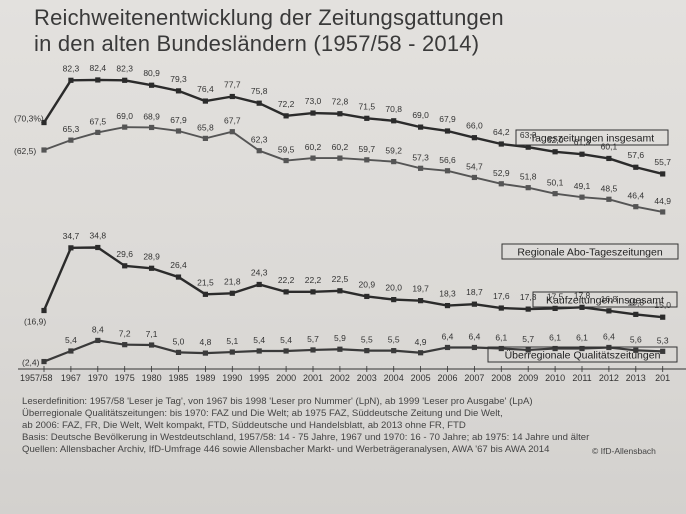  Describe the element at coordinates (636, 155) in the screenshot. I see `data-label-tageszeitungen: 57,6` at that location.